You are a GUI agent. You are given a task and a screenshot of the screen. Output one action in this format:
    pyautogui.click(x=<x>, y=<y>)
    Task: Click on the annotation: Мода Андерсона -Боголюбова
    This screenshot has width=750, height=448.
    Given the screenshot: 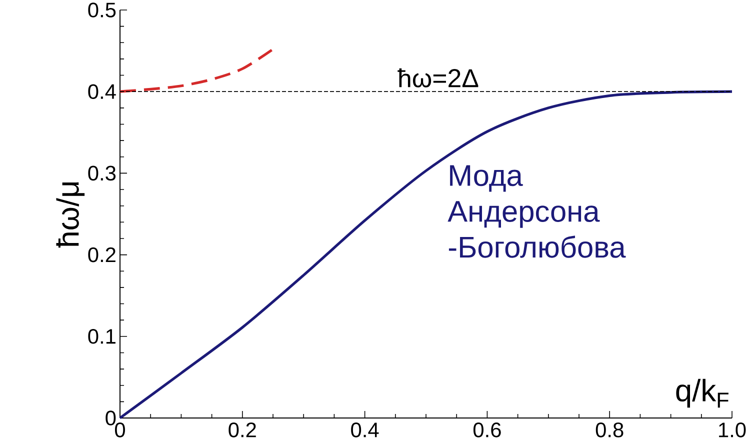 What is the action you would take?
    pyautogui.click(x=537, y=211)
    